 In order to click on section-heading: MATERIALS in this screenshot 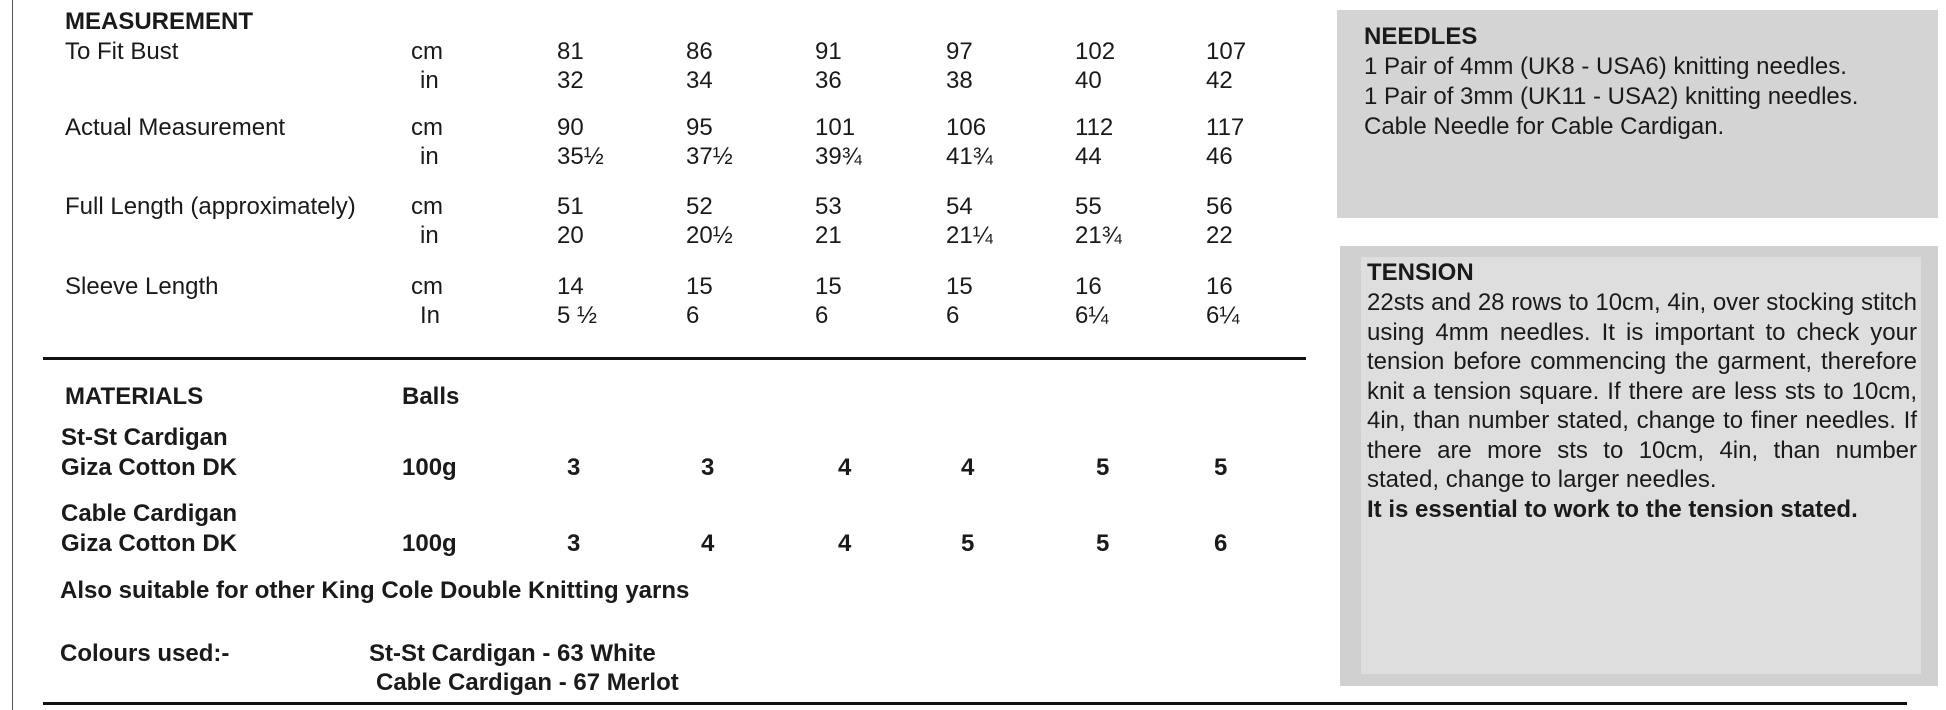, I will do `click(134, 396)`.